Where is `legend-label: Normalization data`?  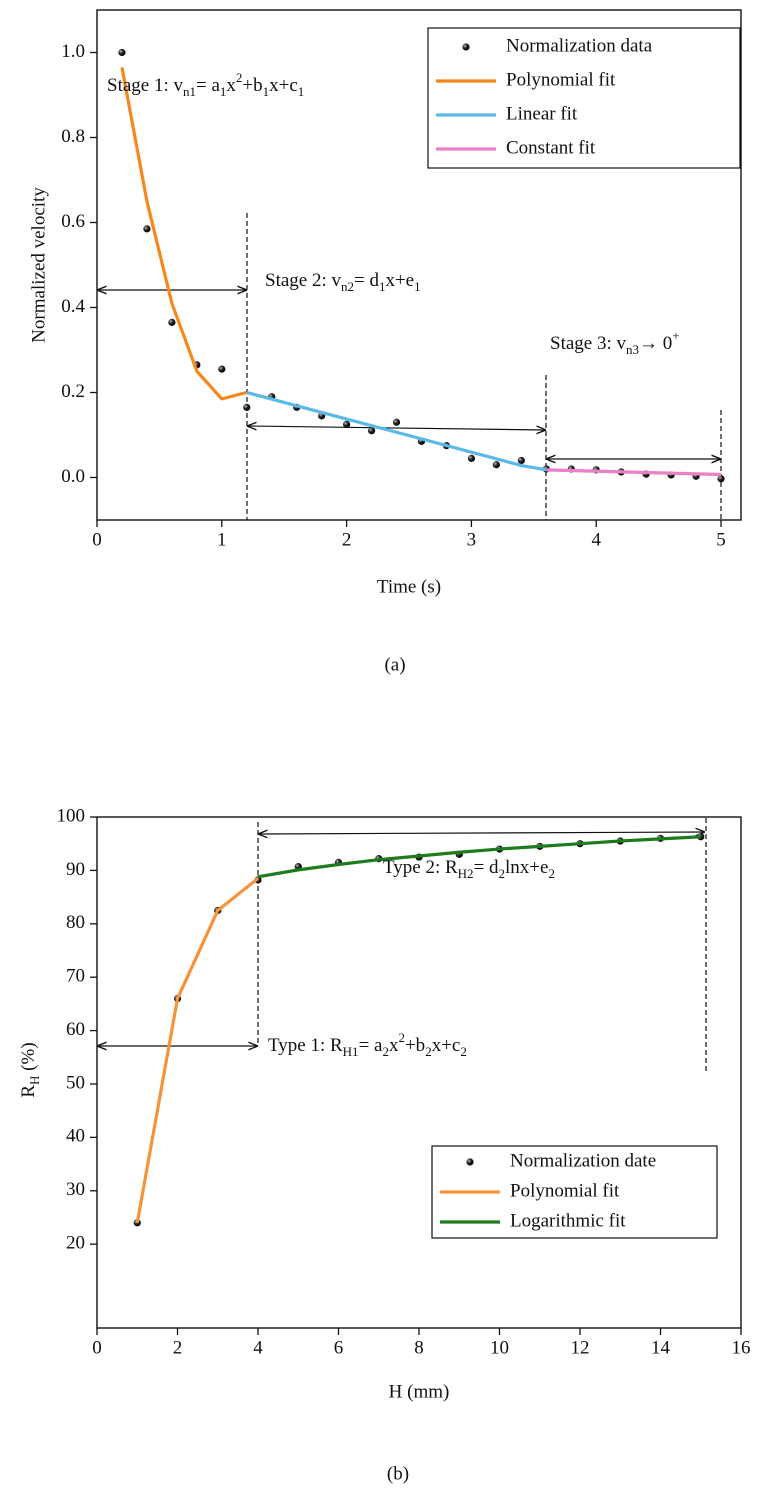
legend-label: Normalization data is located at coordinates (579, 45).